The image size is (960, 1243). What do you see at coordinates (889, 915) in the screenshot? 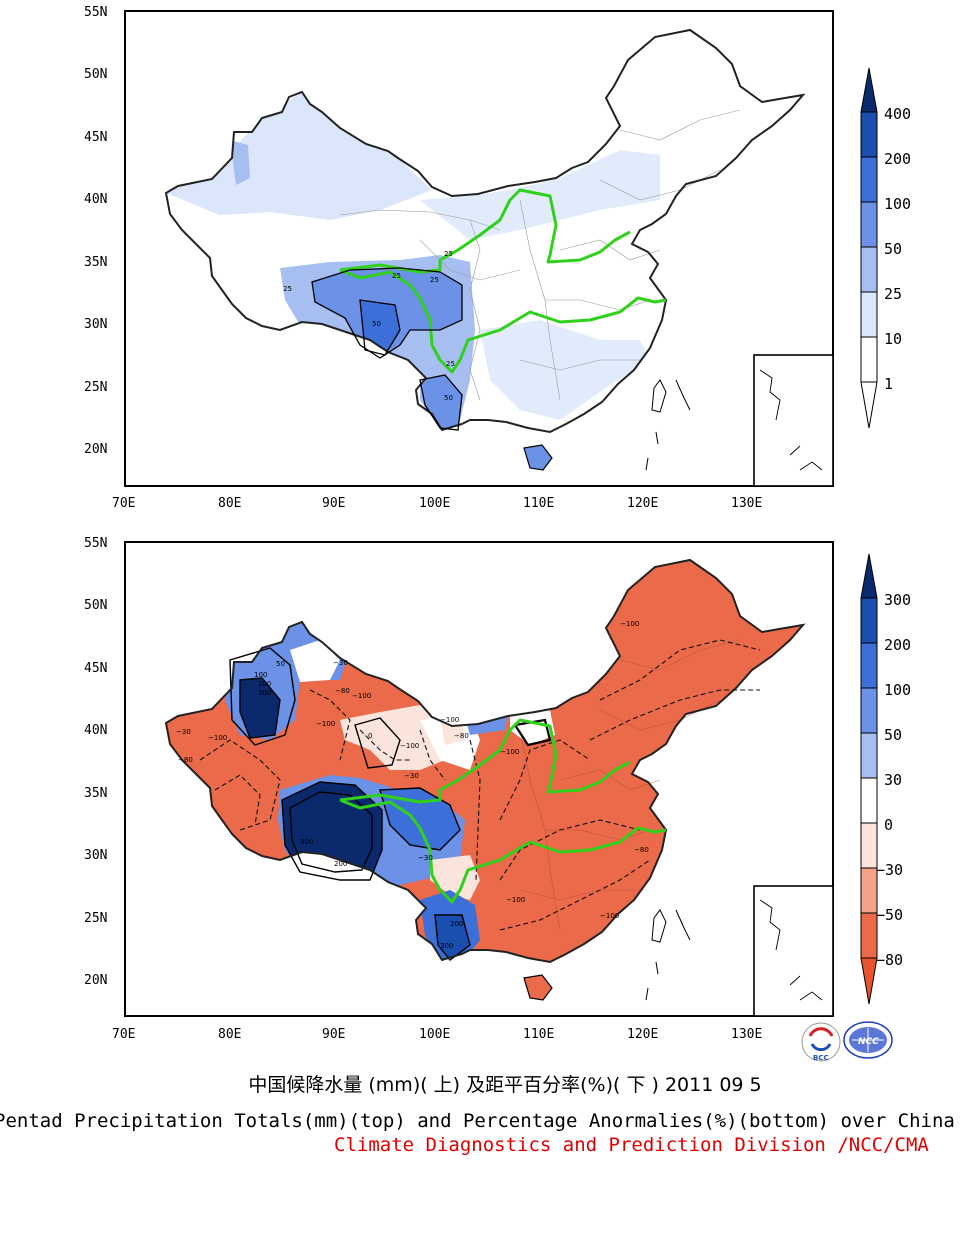
I see `colorbar-label: −50` at bounding box center [889, 915].